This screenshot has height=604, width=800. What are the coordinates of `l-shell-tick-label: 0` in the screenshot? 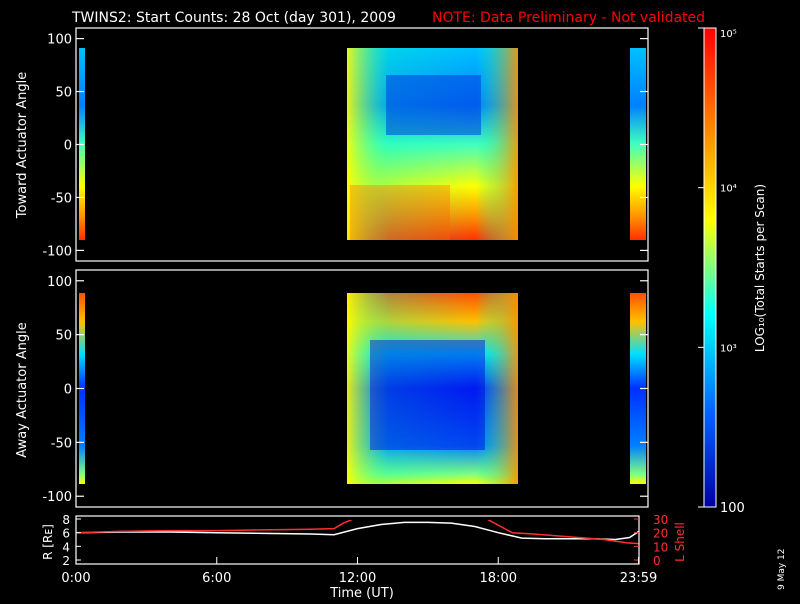 It's located at (657, 561).